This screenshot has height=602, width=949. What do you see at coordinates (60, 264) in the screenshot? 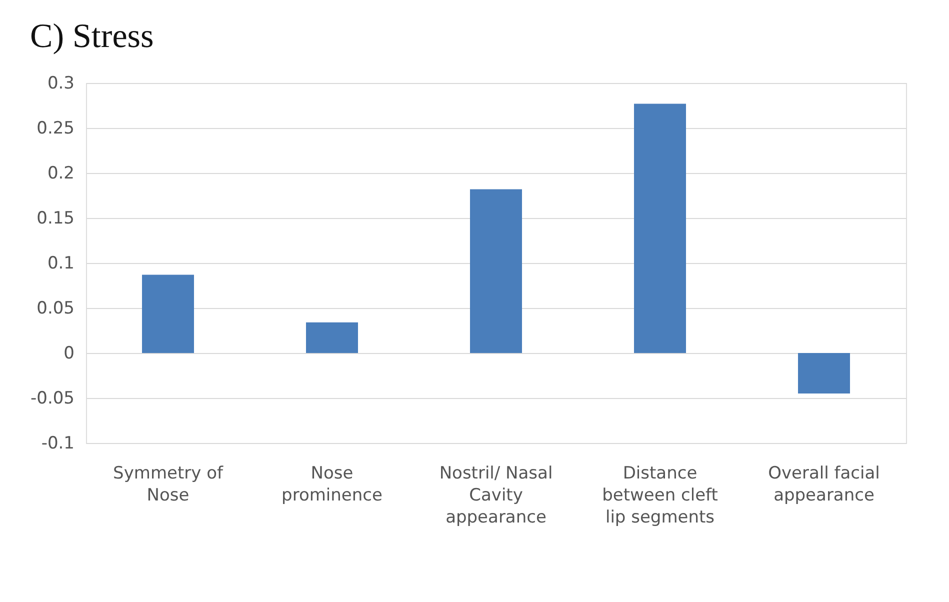
I see `y-tick-label: 0.1` at bounding box center [60, 264].